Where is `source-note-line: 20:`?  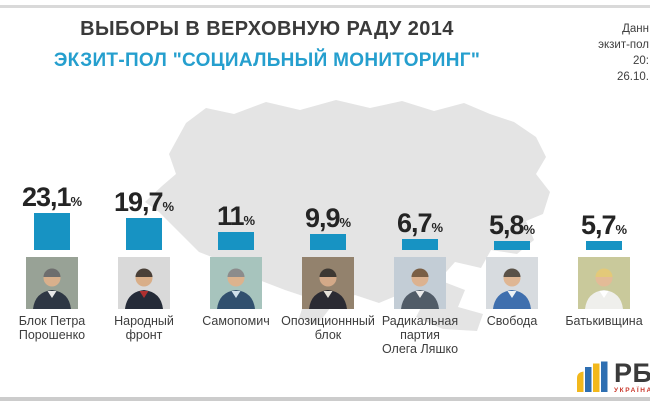 source-note-line: 20: is located at coordinates (641, 61).